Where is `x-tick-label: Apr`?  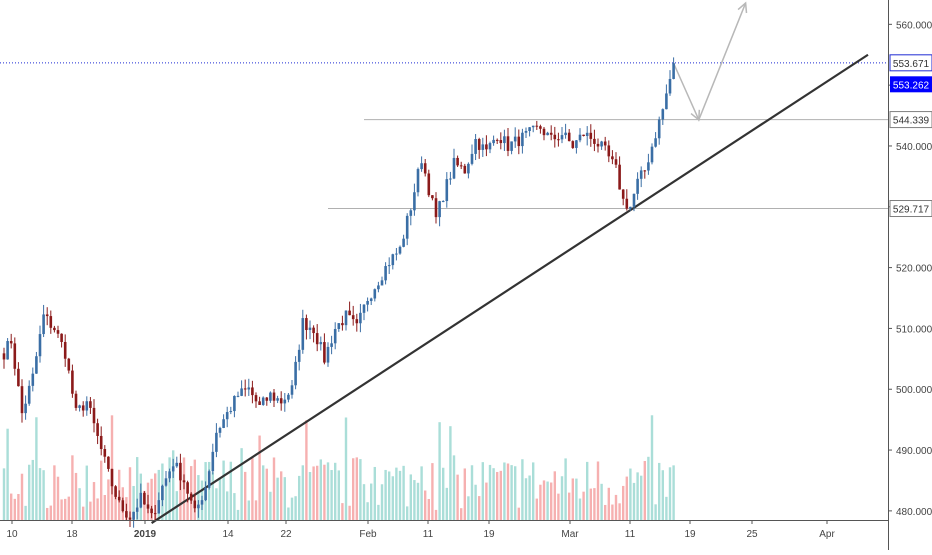
x-tick-label: Apr is located at coordinates (827, 534).